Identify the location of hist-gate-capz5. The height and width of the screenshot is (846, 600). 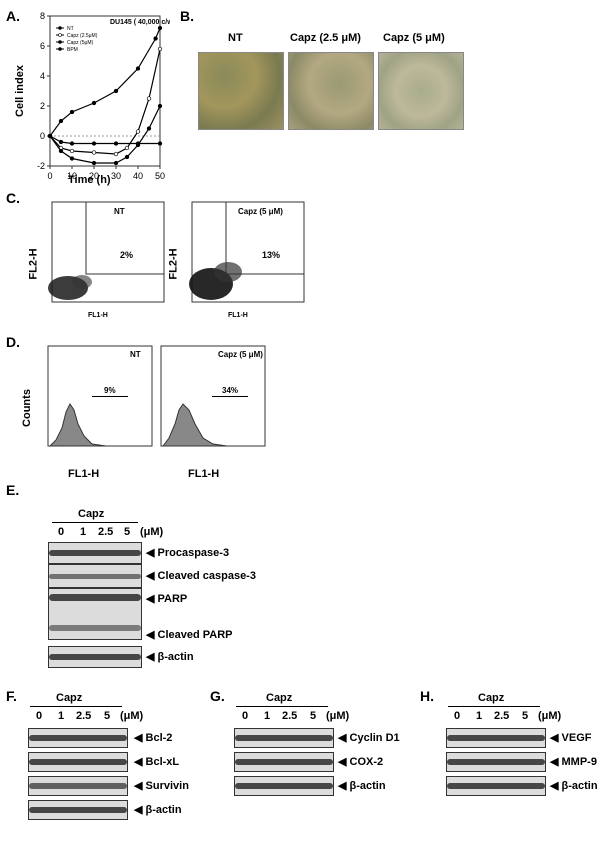
(230, 396).